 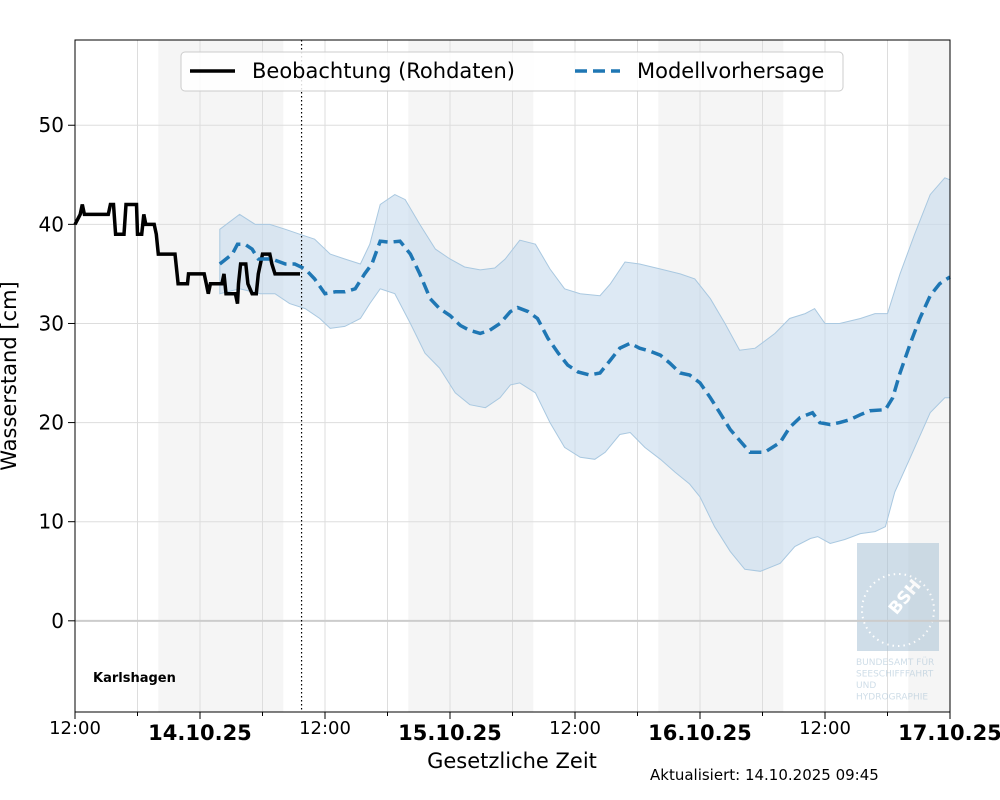 I want to click on y-tick-label: 30, so click(x=51, y=323).